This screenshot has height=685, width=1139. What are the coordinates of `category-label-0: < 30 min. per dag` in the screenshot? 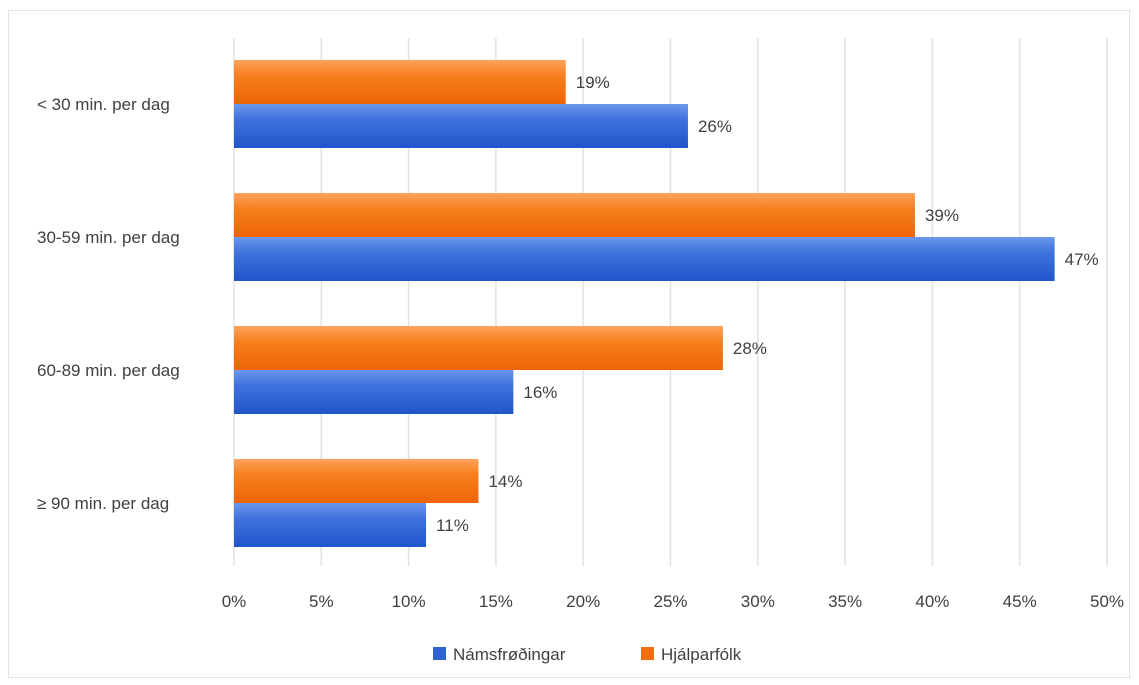 It's located at (103, 104).